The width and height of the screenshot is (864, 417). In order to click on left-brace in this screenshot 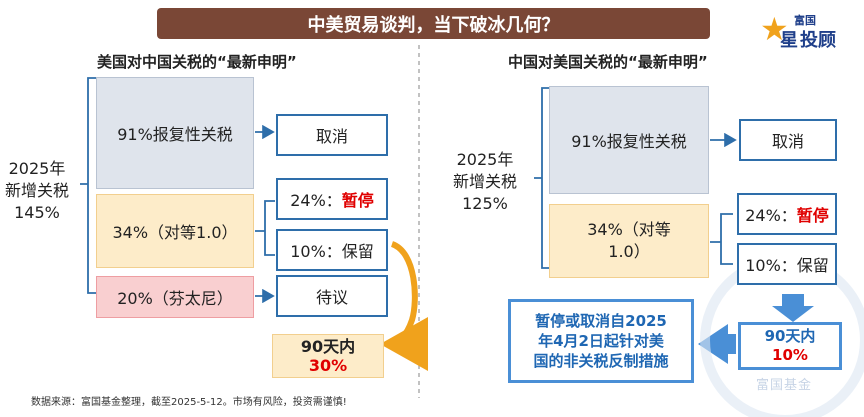, I will do `click(89, 185)`.